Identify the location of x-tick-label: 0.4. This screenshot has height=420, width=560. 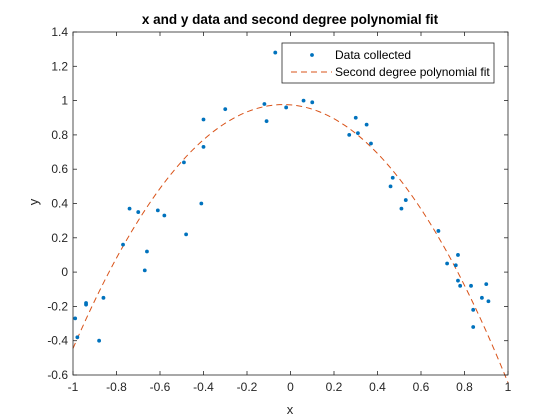
(377, 387).